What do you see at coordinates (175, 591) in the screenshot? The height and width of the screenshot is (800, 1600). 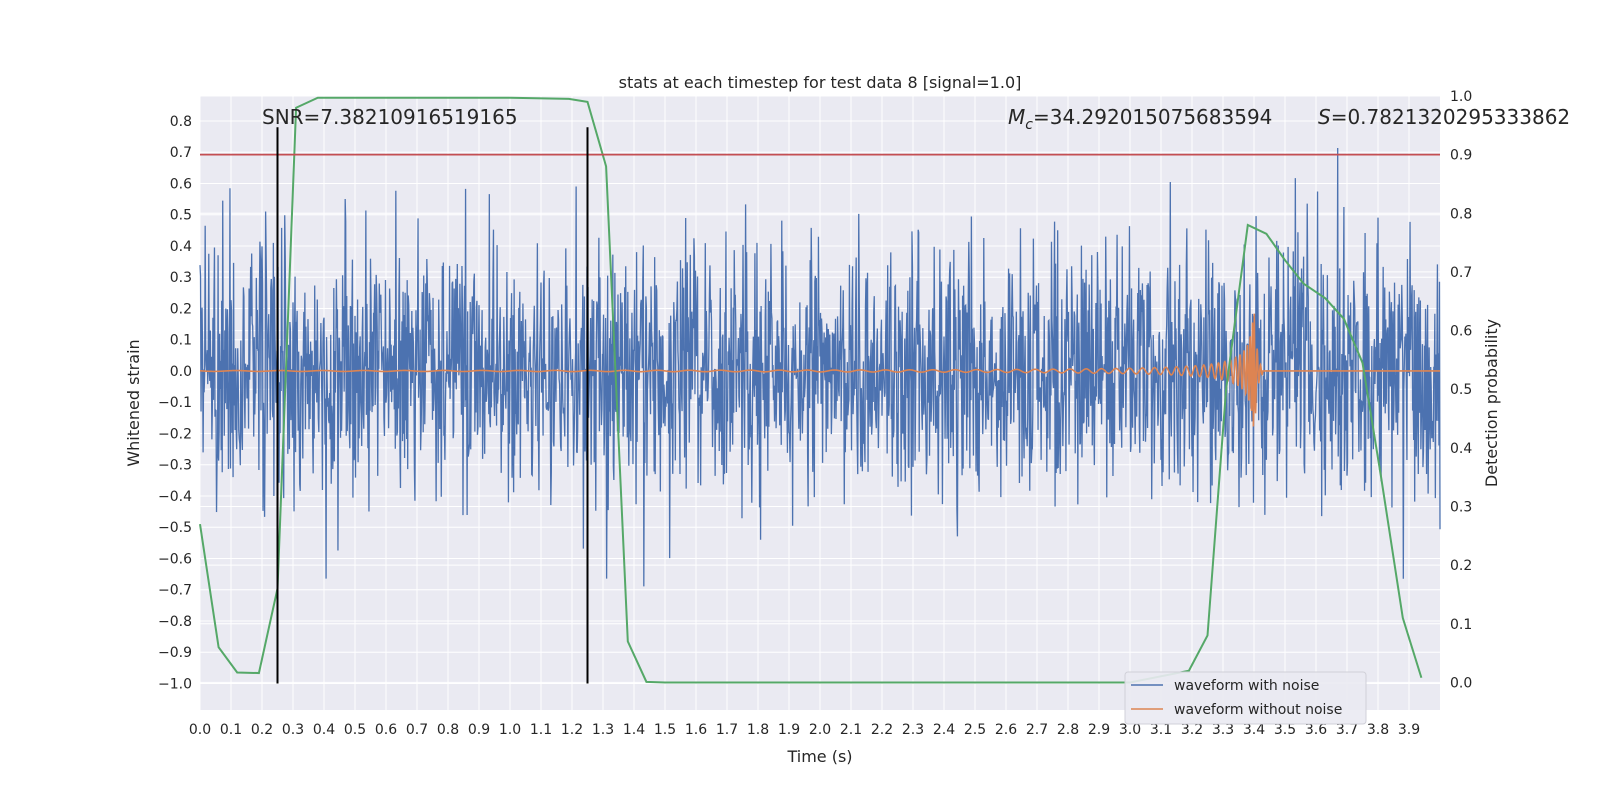 I see `y-tick-label: −0.7` at bounding box center [175, 591].